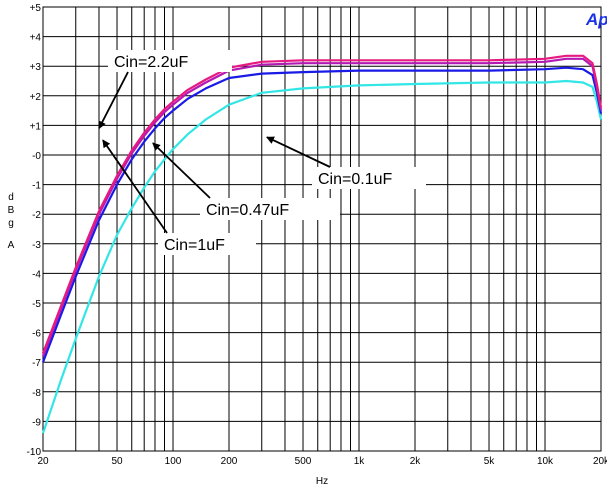 This screenshot has height=491, width=607. What do you see at coordinates (596, 19) in the screenshot?
I see `ap-logo: Ap` at bounding box center [596, 19].